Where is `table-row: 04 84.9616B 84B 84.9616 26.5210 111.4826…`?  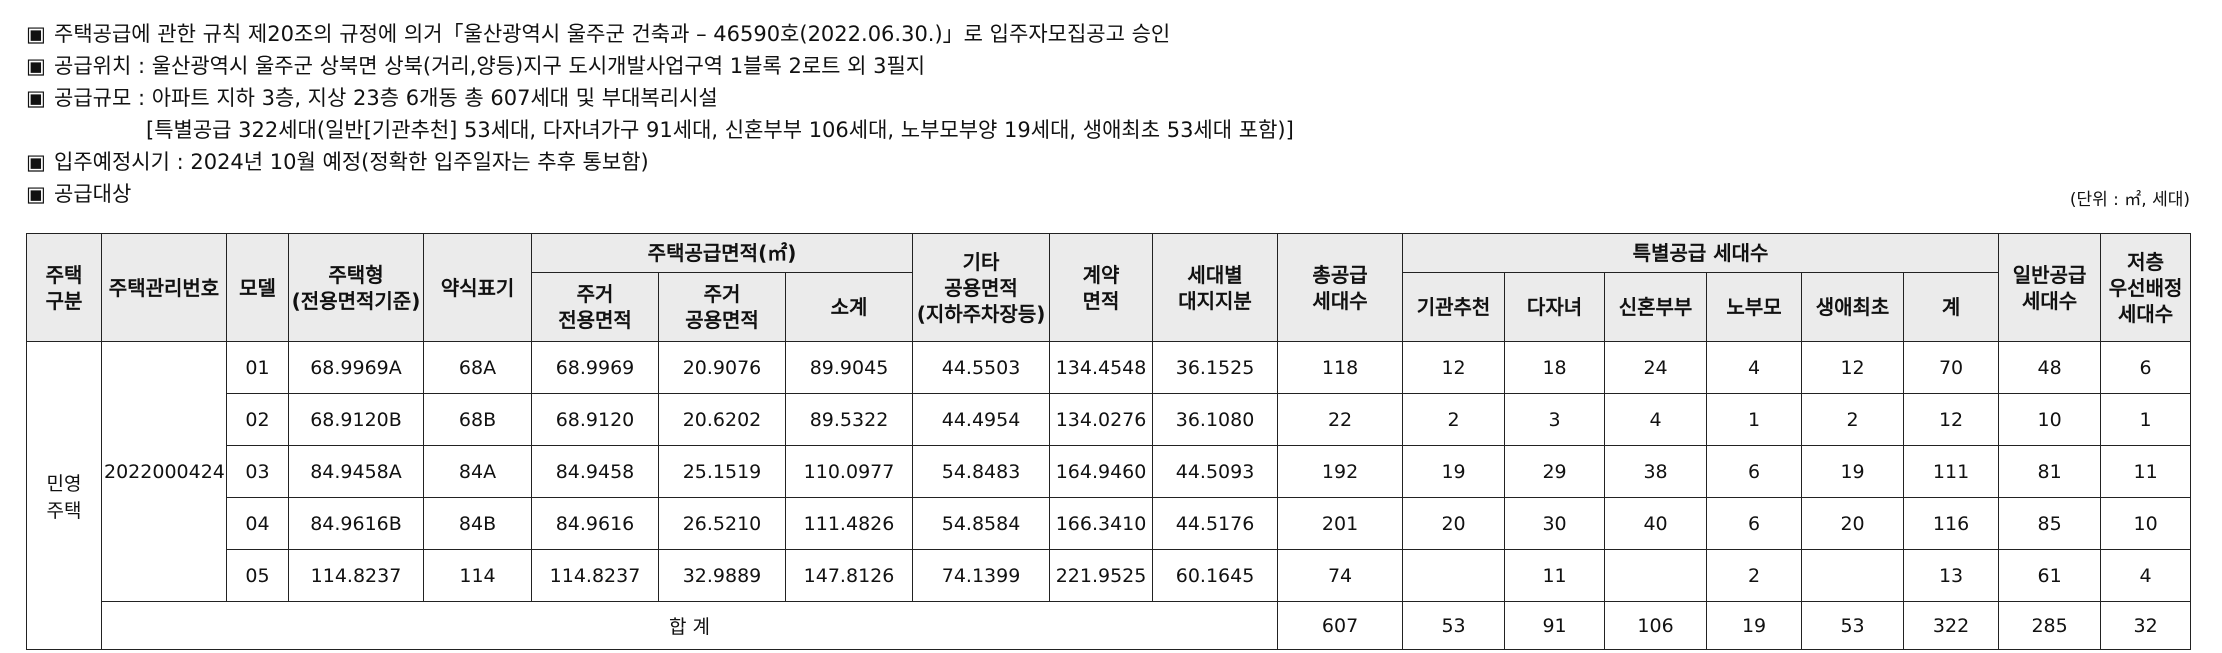
table-row: 04 84.9616B 84B 84.9616 26.5210 111.4826… is located at coordinates (1109, 523).